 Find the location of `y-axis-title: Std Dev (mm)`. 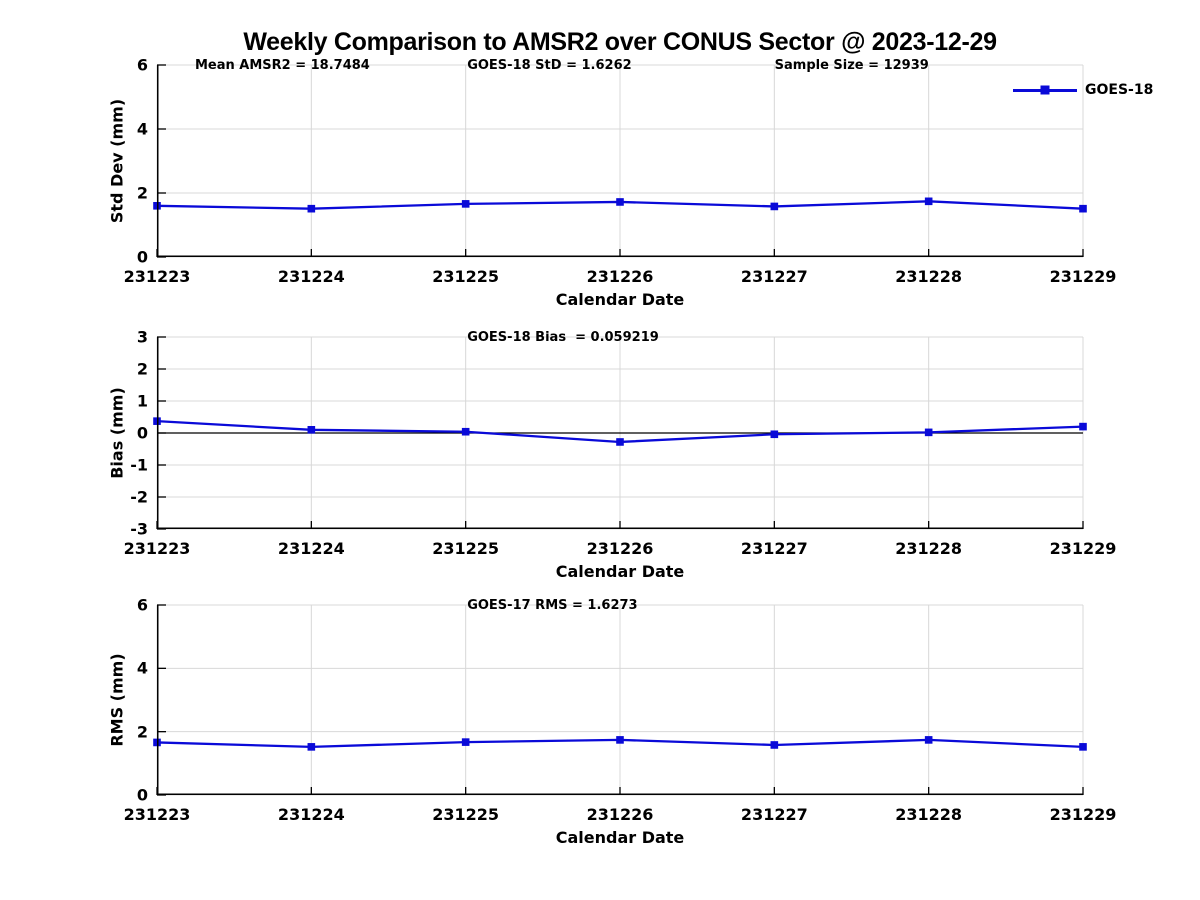

y-axis-title: Std Dev (mm) is located at coordinates (117, 161).